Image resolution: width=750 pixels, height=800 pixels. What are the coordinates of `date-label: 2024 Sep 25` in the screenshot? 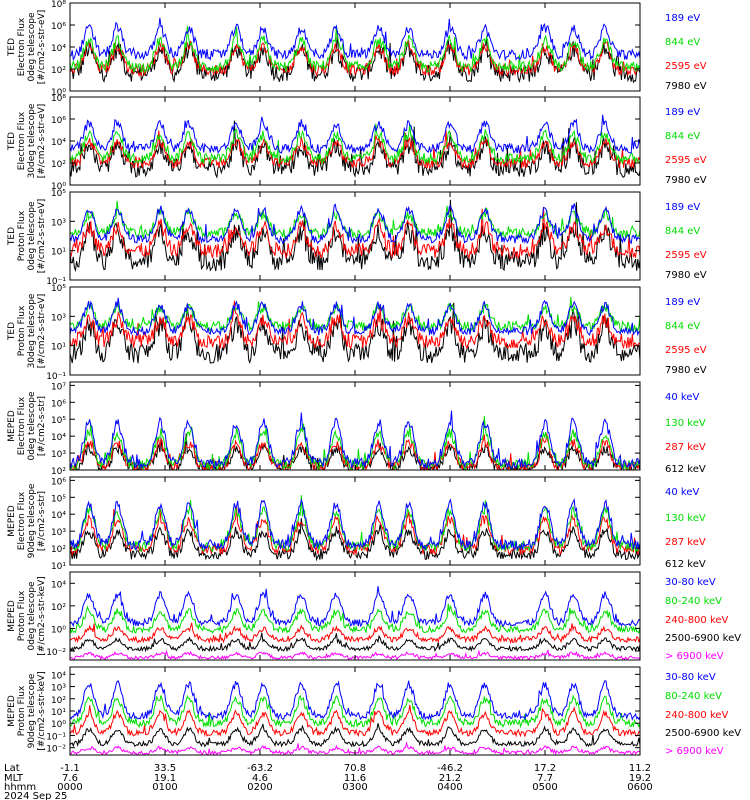 It's located at (35, 795).